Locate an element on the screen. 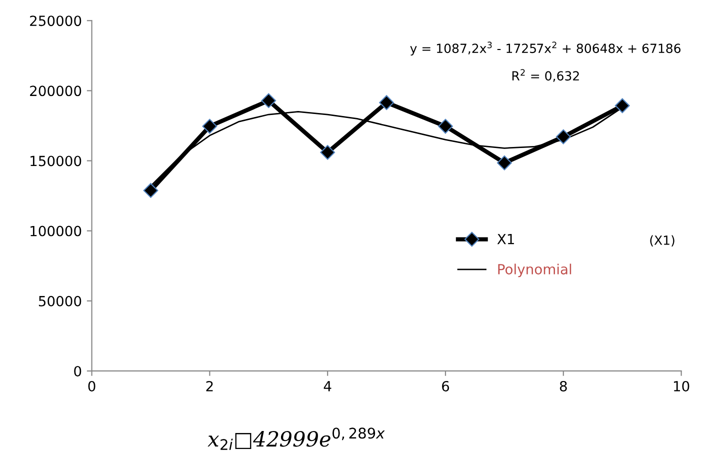  y-tick-label: 150000 is located at coordinates (56, 161).